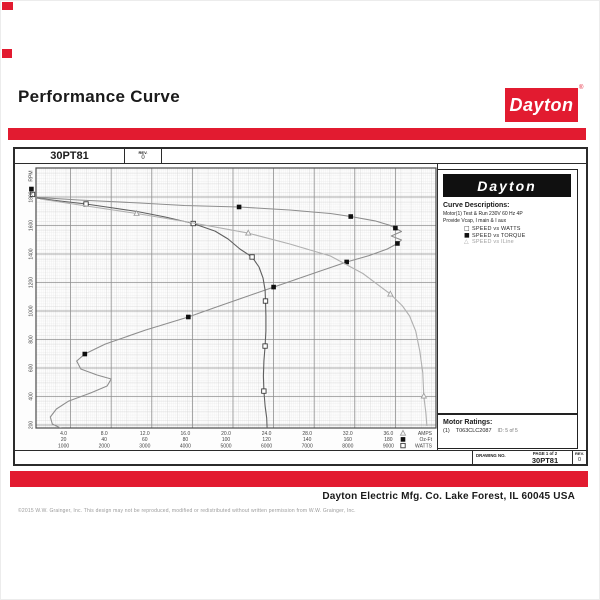 This screenshot has width=600, height=600. Describe the element at coordinates (186, 440) in the screenshot. I see `svg-text: 80` at that location.